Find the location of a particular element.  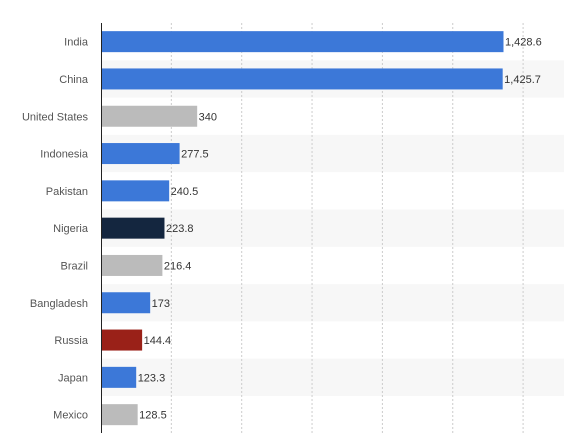

value-label: 340 is located at coordinates (208, 117).